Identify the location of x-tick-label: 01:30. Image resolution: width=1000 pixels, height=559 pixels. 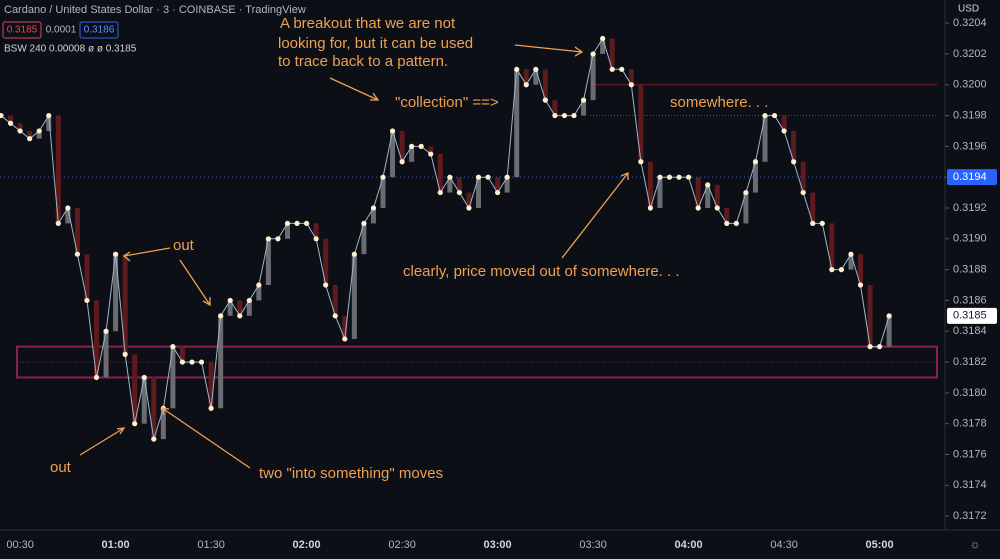
(211, 545).